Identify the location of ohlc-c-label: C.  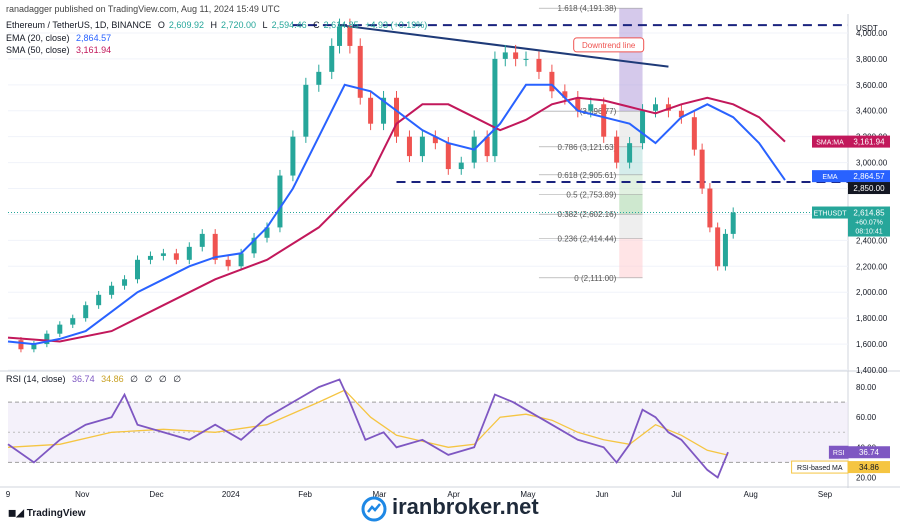
(316, 25).